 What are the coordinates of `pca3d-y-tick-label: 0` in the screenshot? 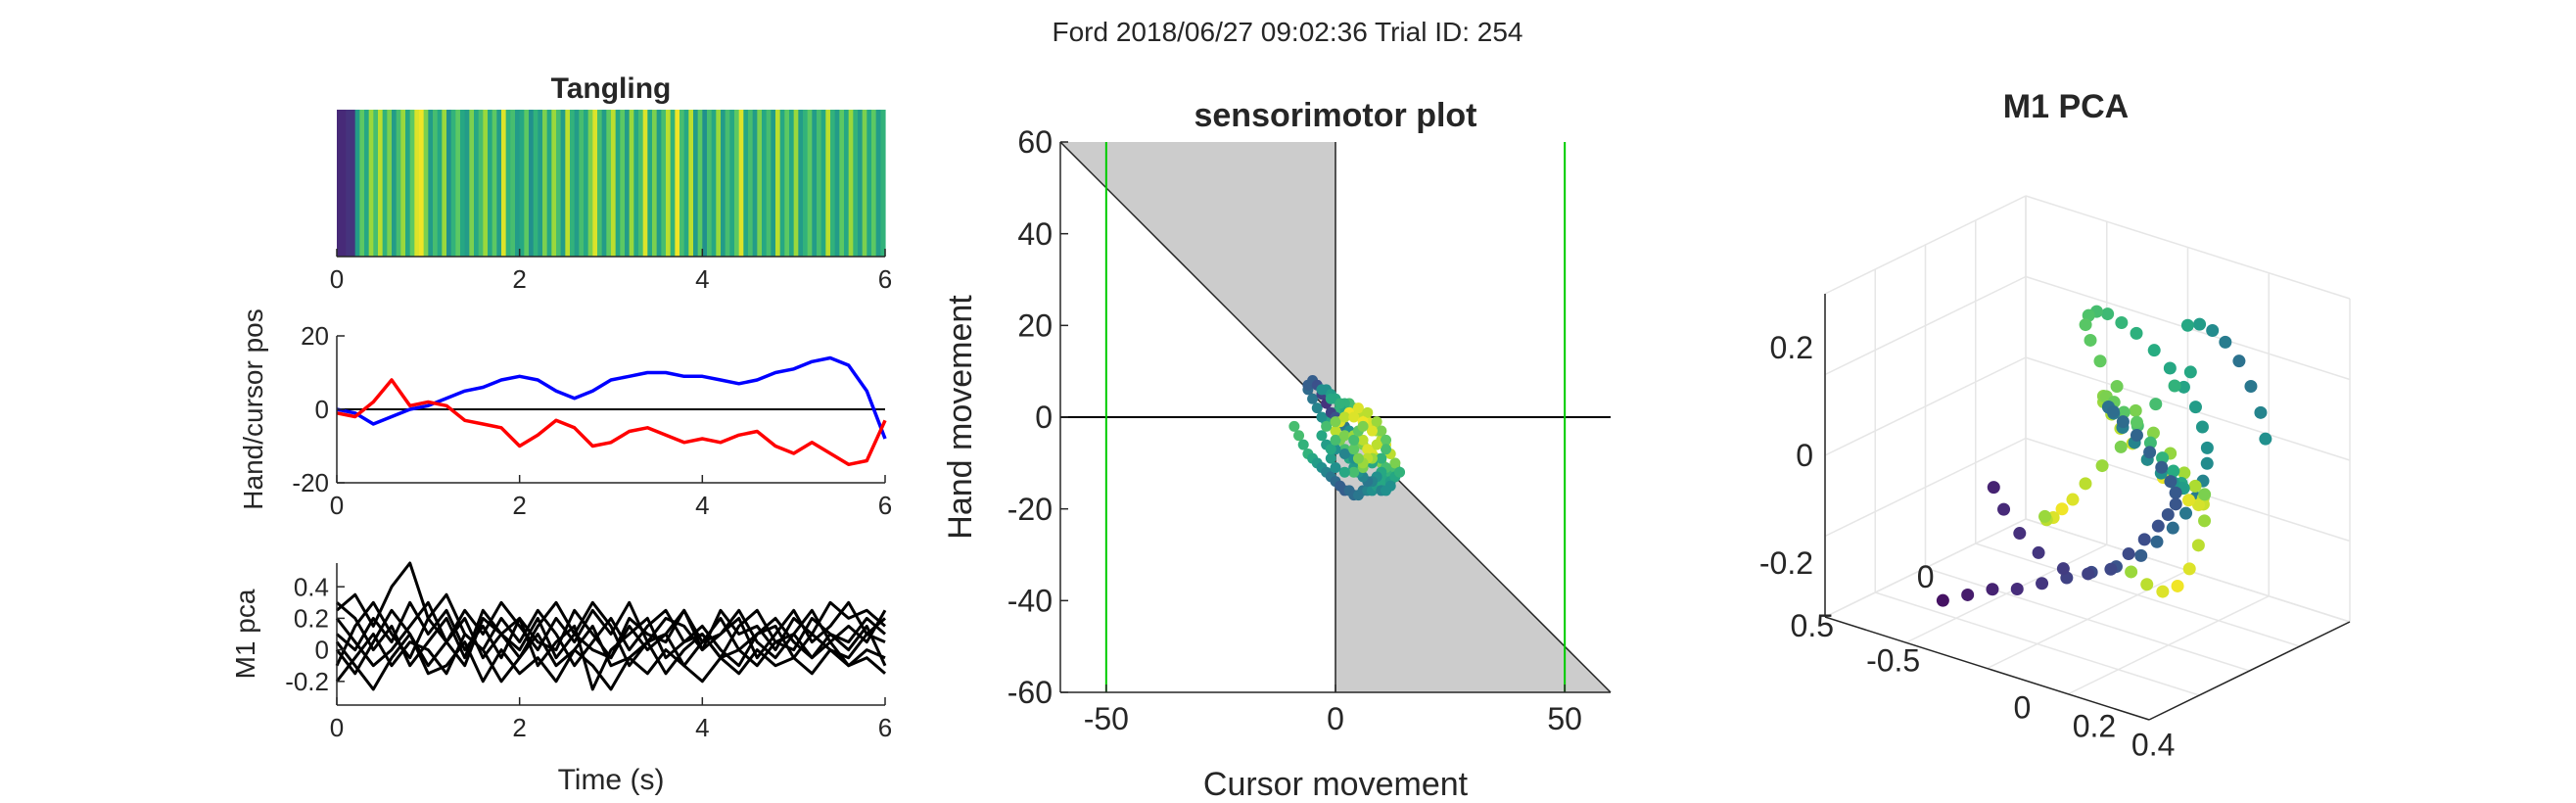 It's located at (2023, 707).